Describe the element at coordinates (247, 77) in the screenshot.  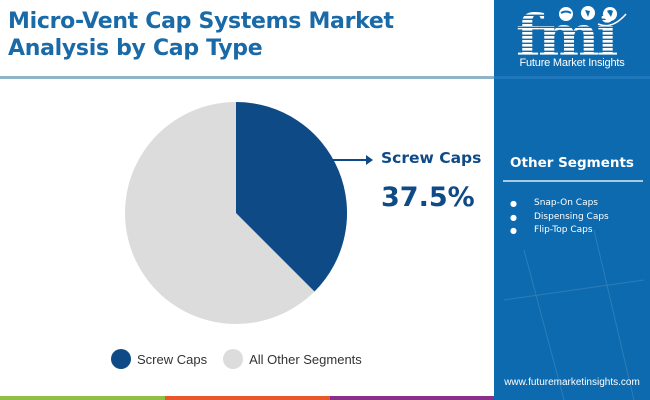
I see `title-divider` at that location.